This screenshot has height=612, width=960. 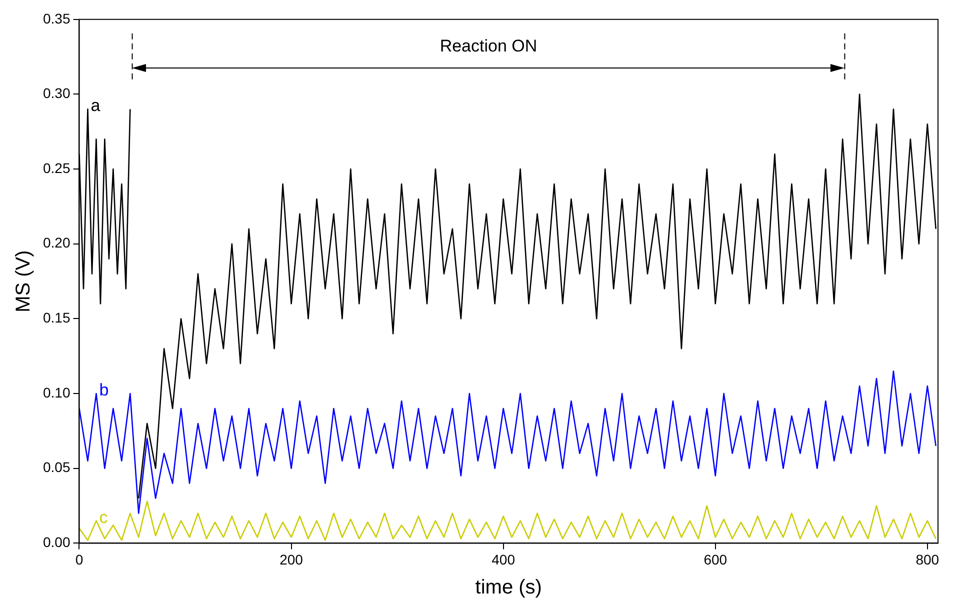 I want to click on annotation: Reaction ON, so click(x=489, y=46).